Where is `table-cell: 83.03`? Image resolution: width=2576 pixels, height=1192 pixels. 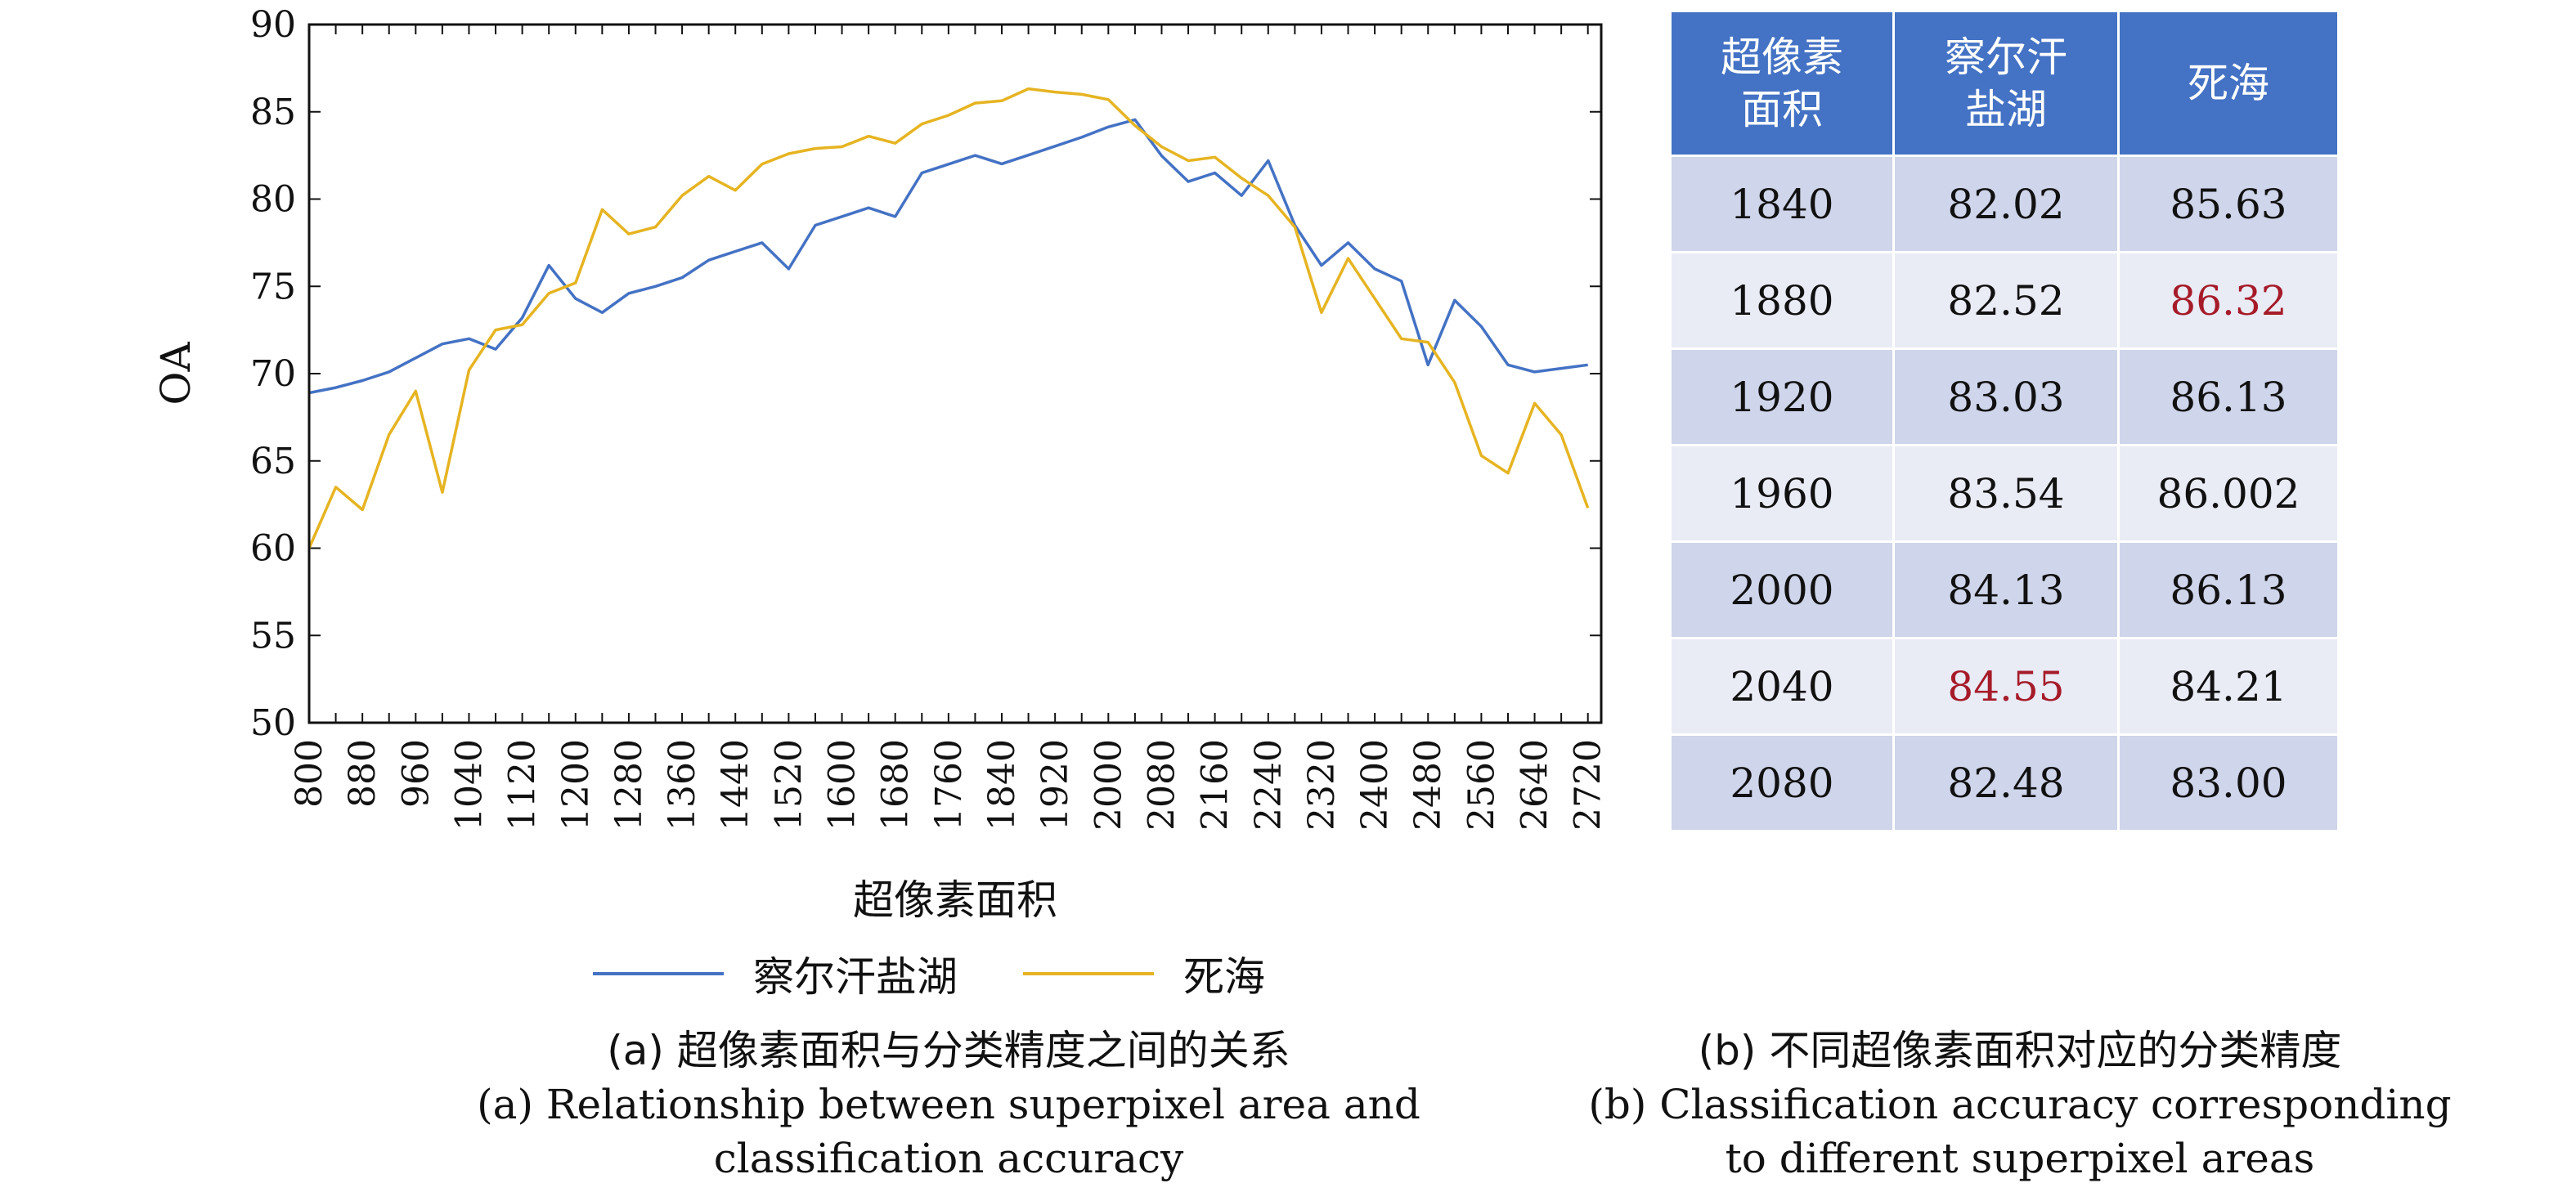 table-cell: 83.03 is located at coordinates (2006, 396).